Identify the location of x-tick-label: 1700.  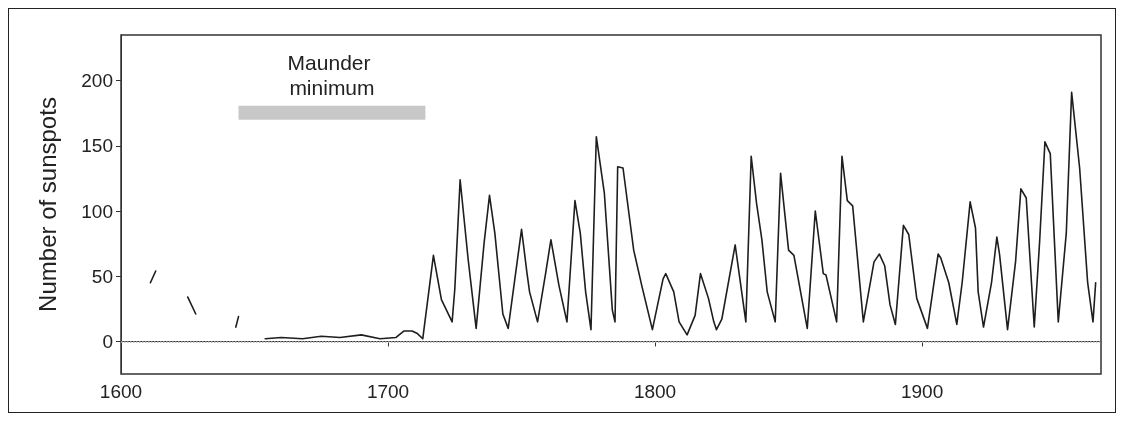
(388, 391).